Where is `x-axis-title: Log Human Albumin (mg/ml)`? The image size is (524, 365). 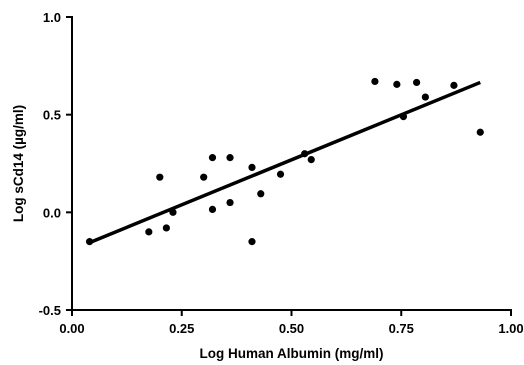
x-axis-title: Log Human Albumin (mg/ml) is located at coordinates (292, 353).